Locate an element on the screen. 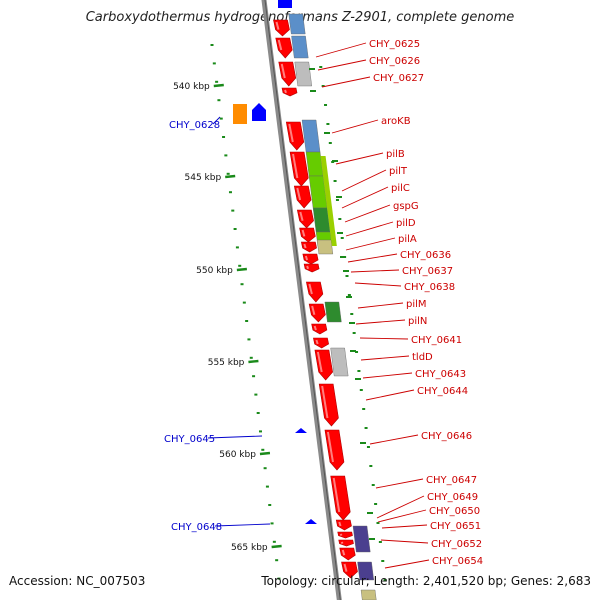 This screenshot has width=600, height=600. gene-label-reverse: CHY_0628 is located at coordinates (194, 125).